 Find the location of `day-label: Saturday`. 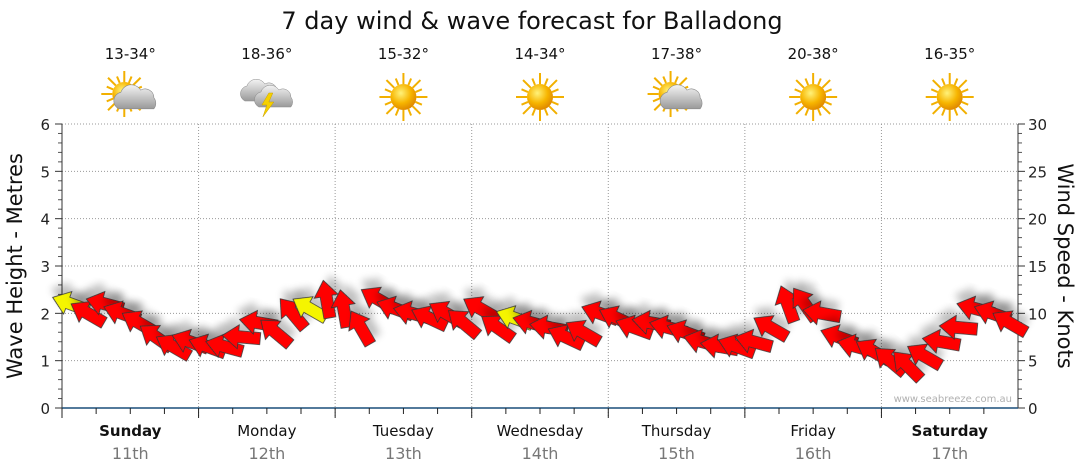

day-label: Saturday is located at coordinates (950, 431).